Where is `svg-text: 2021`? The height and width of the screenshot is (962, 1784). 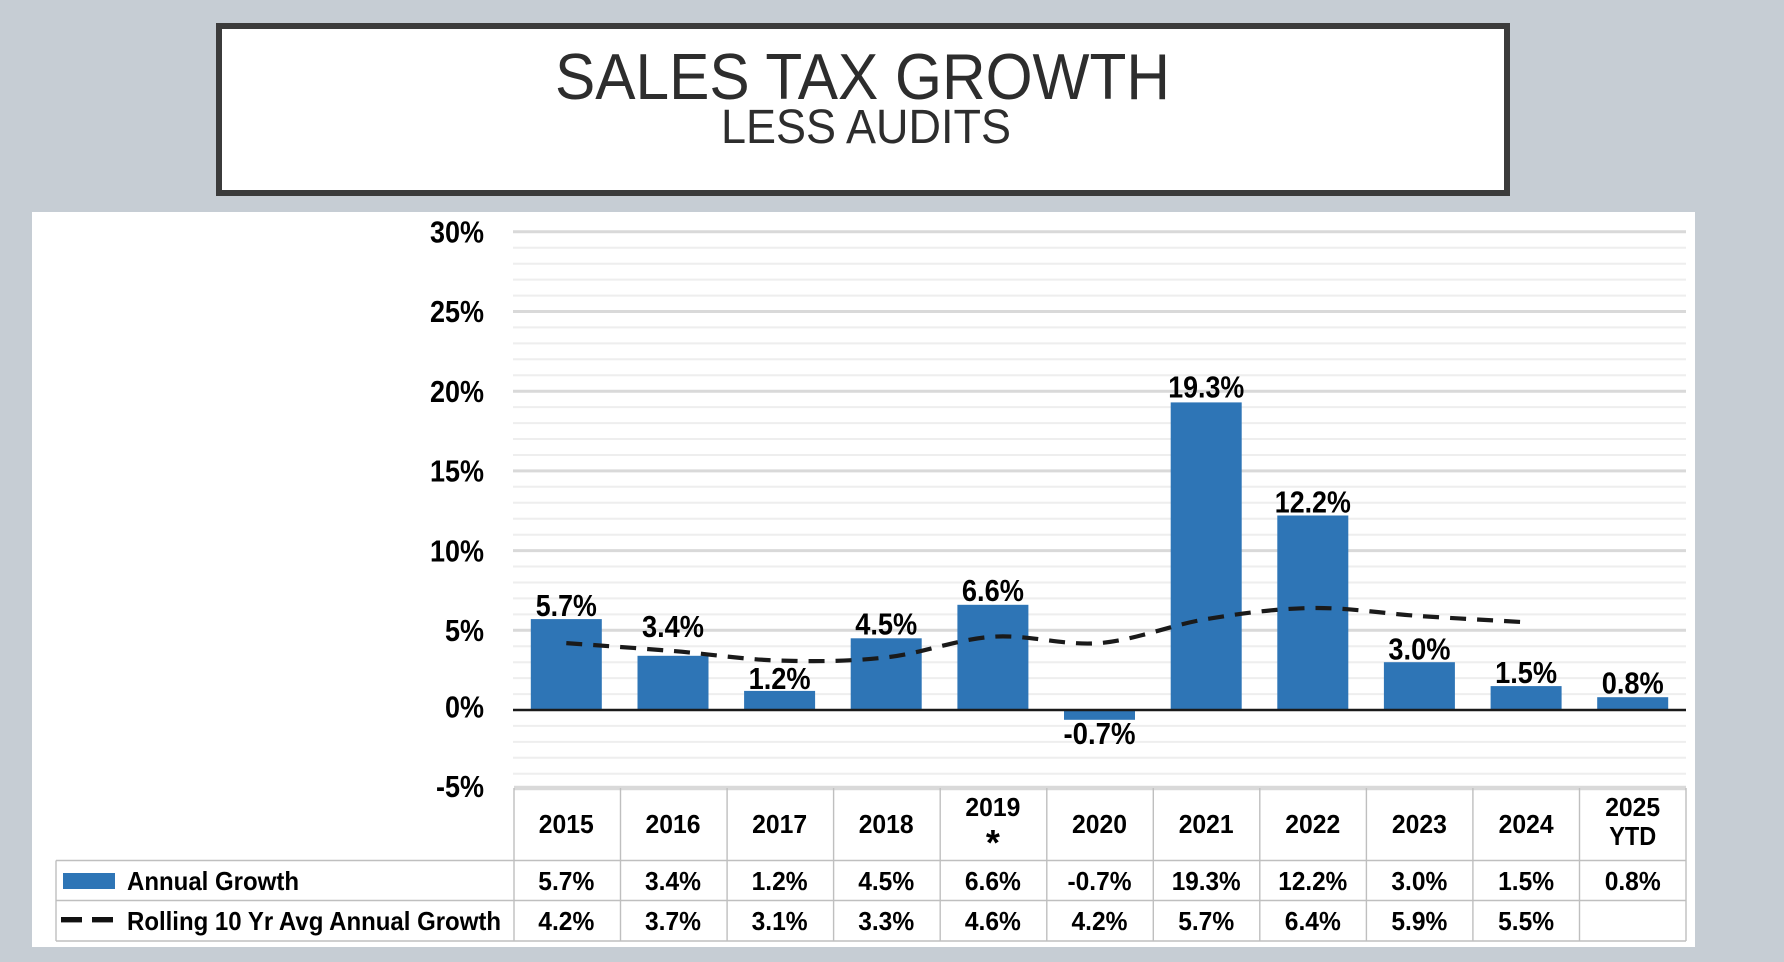 svg-text: 2021 is located at coordinates (1206, 824).